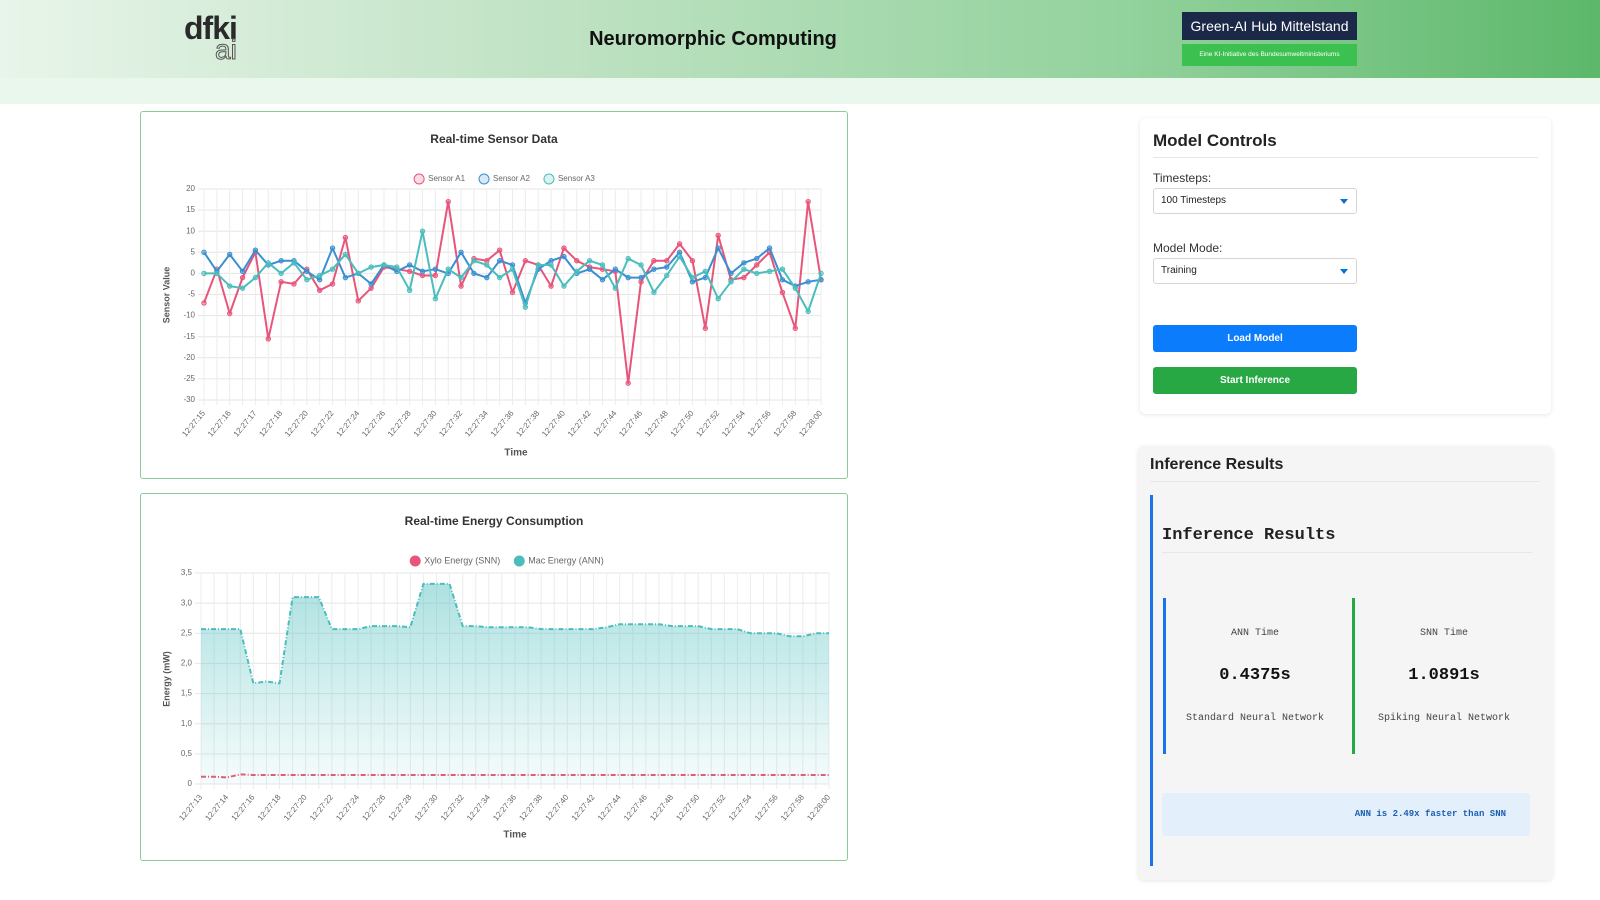  Describe the element at coordinates (462, 560) in the screenshot. I see `legend-label: Xylo Energy (SNN)` at that location.